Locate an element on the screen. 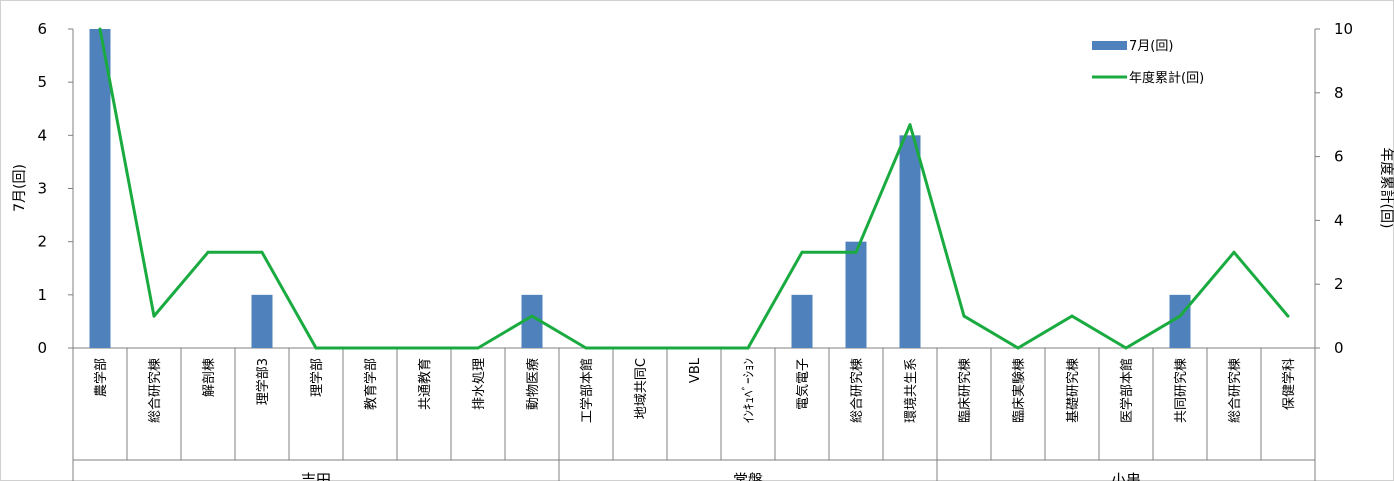 The width and height of the screenshot is (1394, 481). category-label: 臨床実験棟 is located at coordinates (1019, 390).